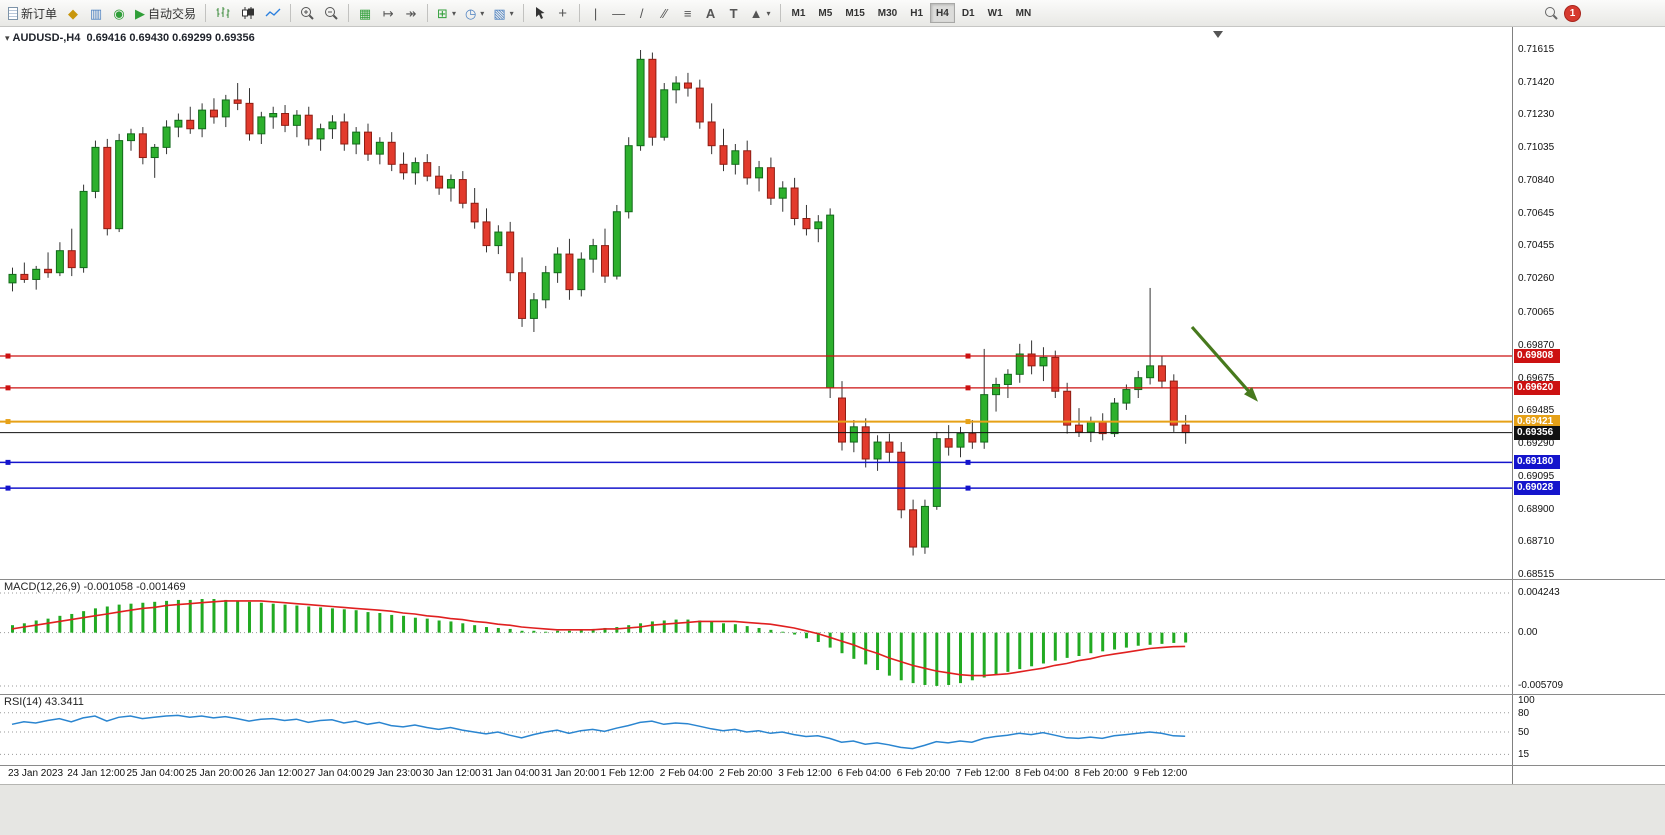  What do you see at coordinates (995, 13) in the screenshot?
I see `timeframe-w1-button: W1` at bounding box center [995, 13].